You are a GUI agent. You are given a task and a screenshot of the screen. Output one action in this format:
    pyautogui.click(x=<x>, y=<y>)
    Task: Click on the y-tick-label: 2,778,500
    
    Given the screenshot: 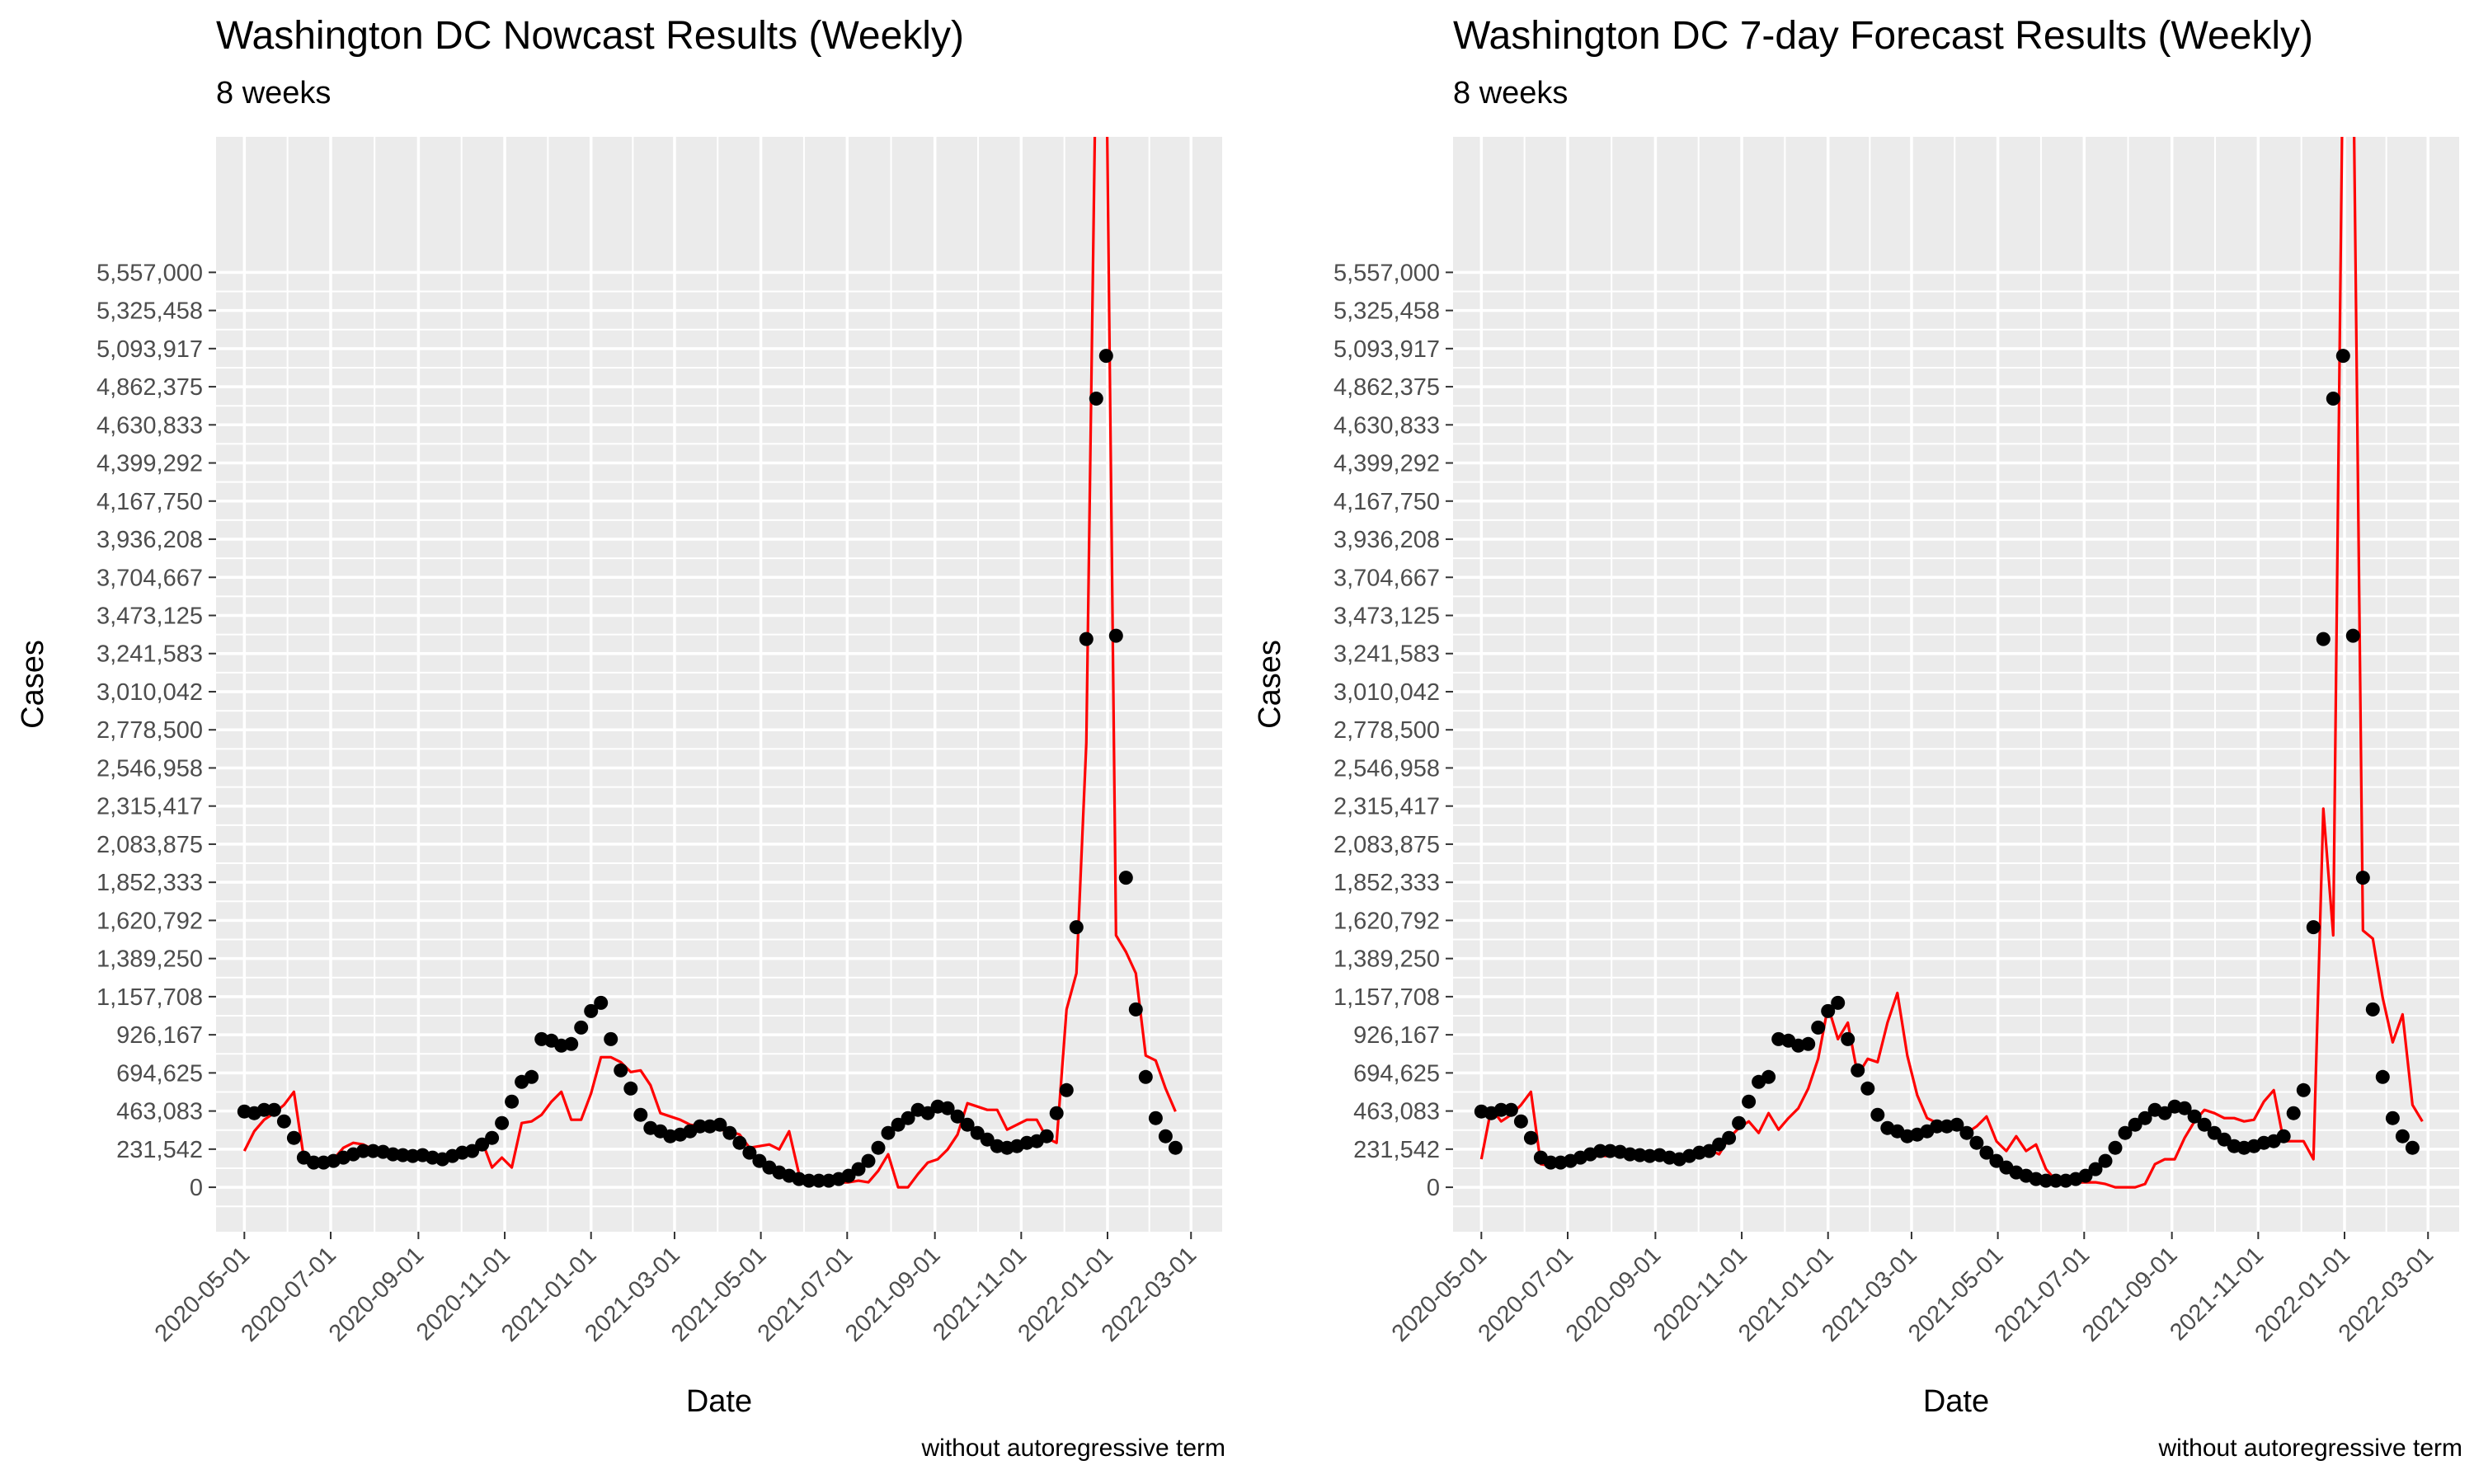 What is the action you would take?
    pyautogui.click(x=1386, y=730)
    